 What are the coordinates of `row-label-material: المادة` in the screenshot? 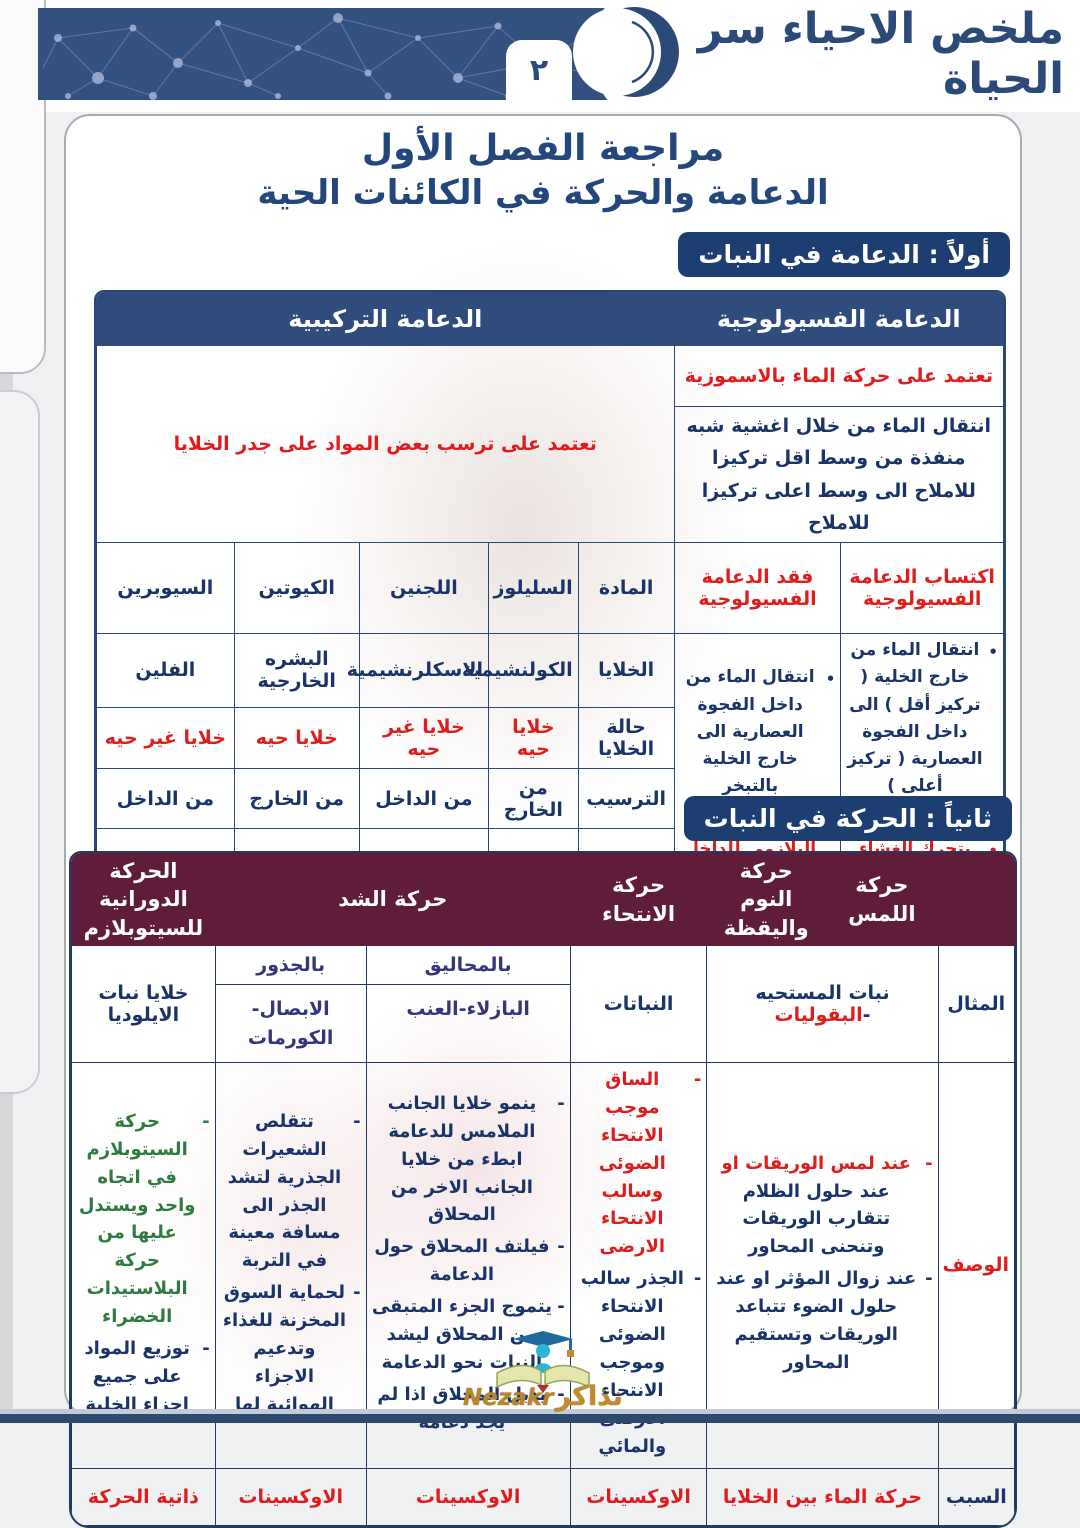 It's located at (626, 588).